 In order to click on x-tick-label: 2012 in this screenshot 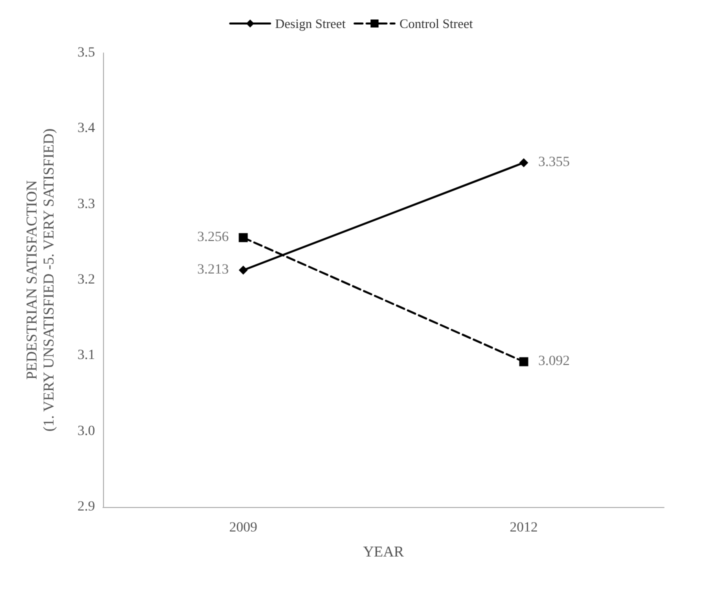, I will do `click(524, 528)`.